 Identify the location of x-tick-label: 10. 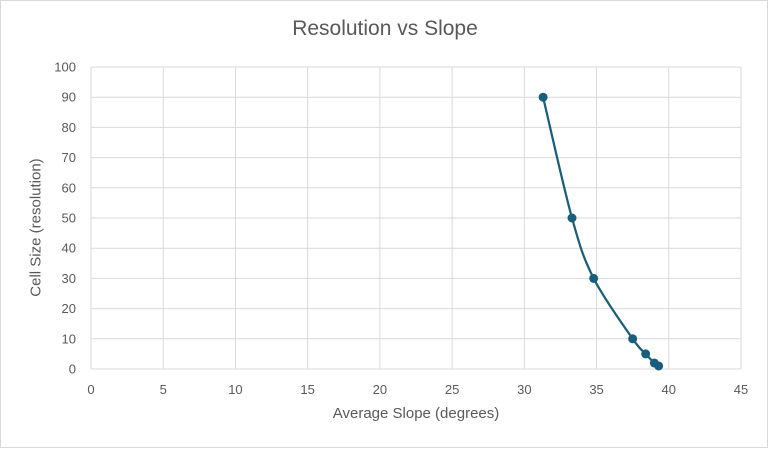
(235, 389).